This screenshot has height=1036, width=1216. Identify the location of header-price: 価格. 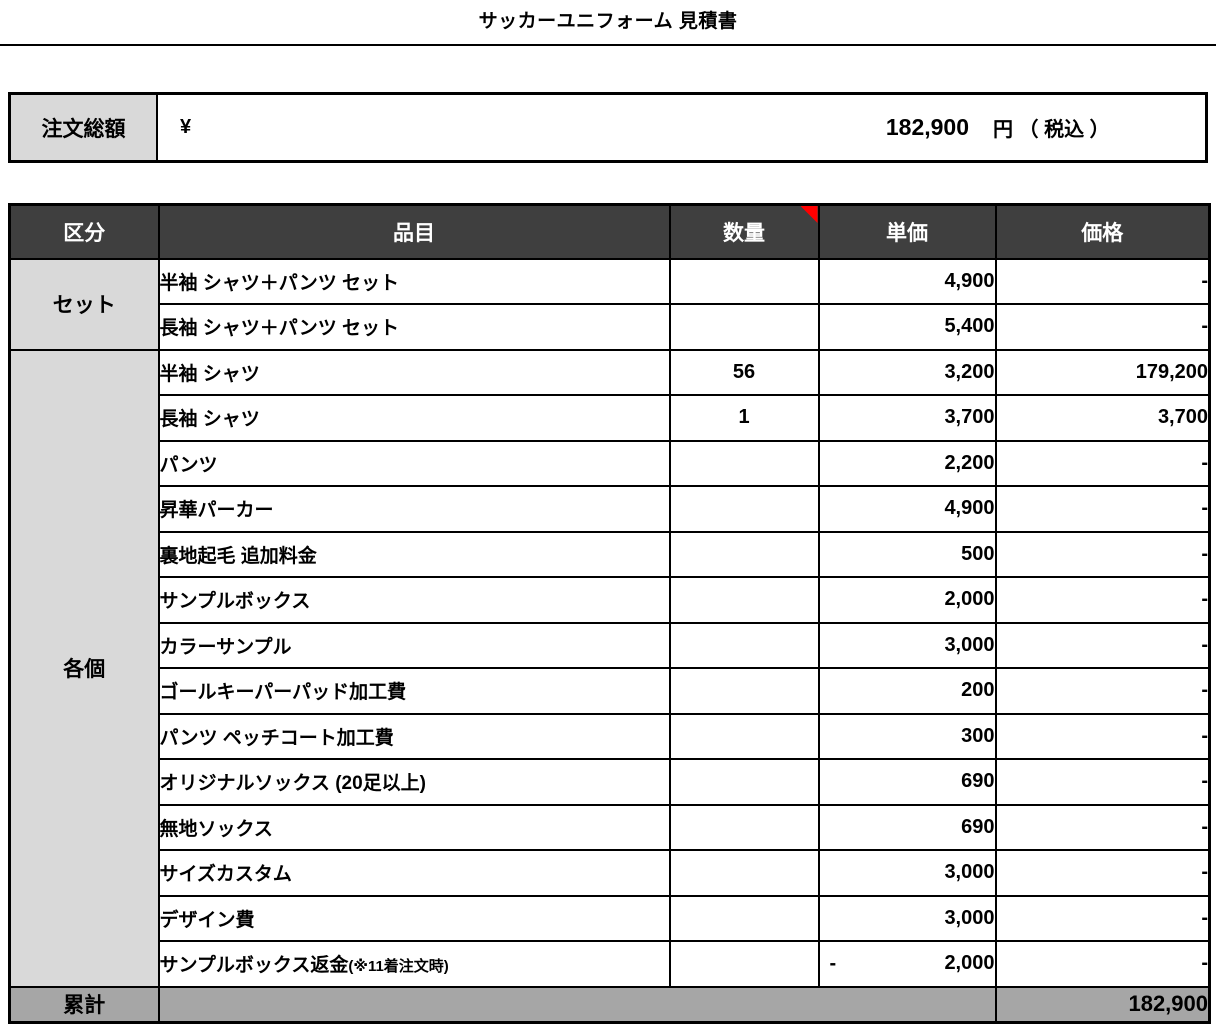
(1102, 231).